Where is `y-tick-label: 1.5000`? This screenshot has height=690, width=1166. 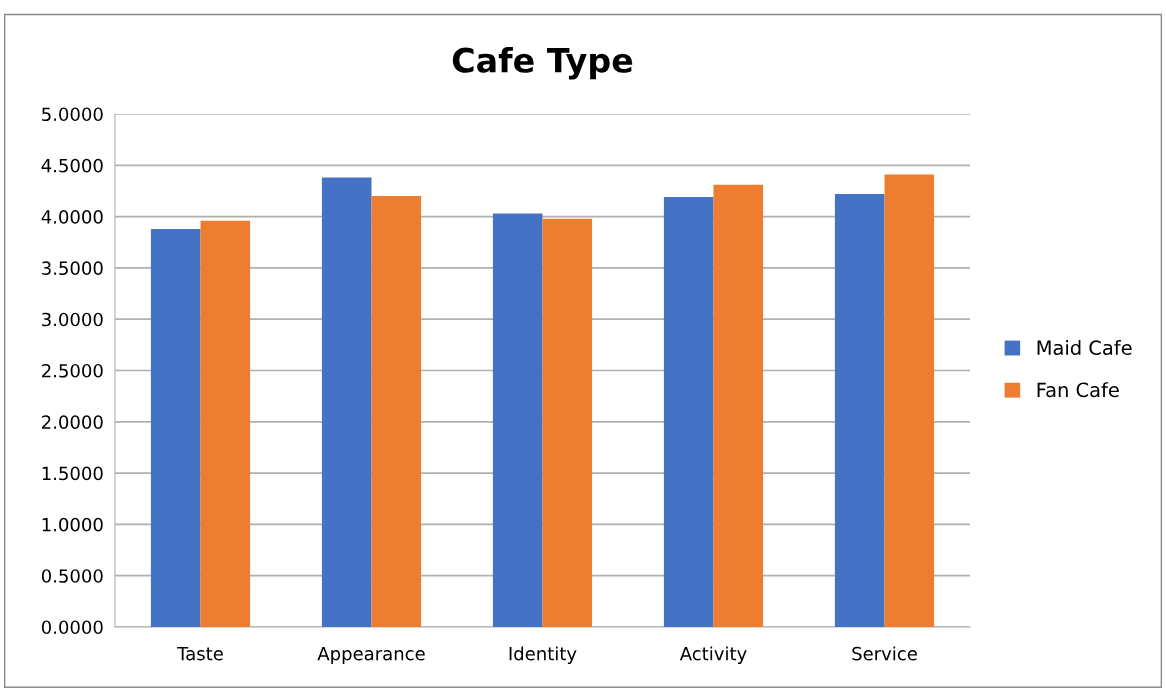
y-tick-label: 1.5000 is located at coordinates (72, 473).